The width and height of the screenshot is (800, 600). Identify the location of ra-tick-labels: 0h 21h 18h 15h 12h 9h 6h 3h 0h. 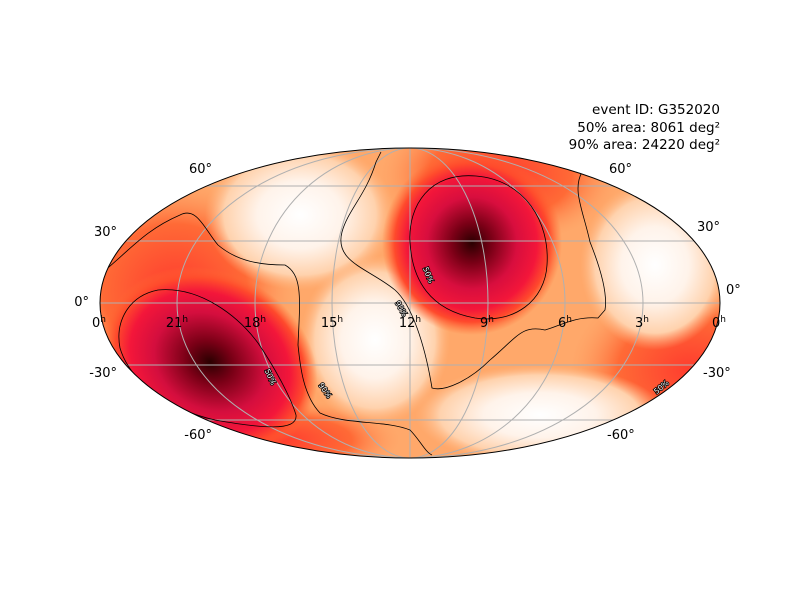
(409, 323).